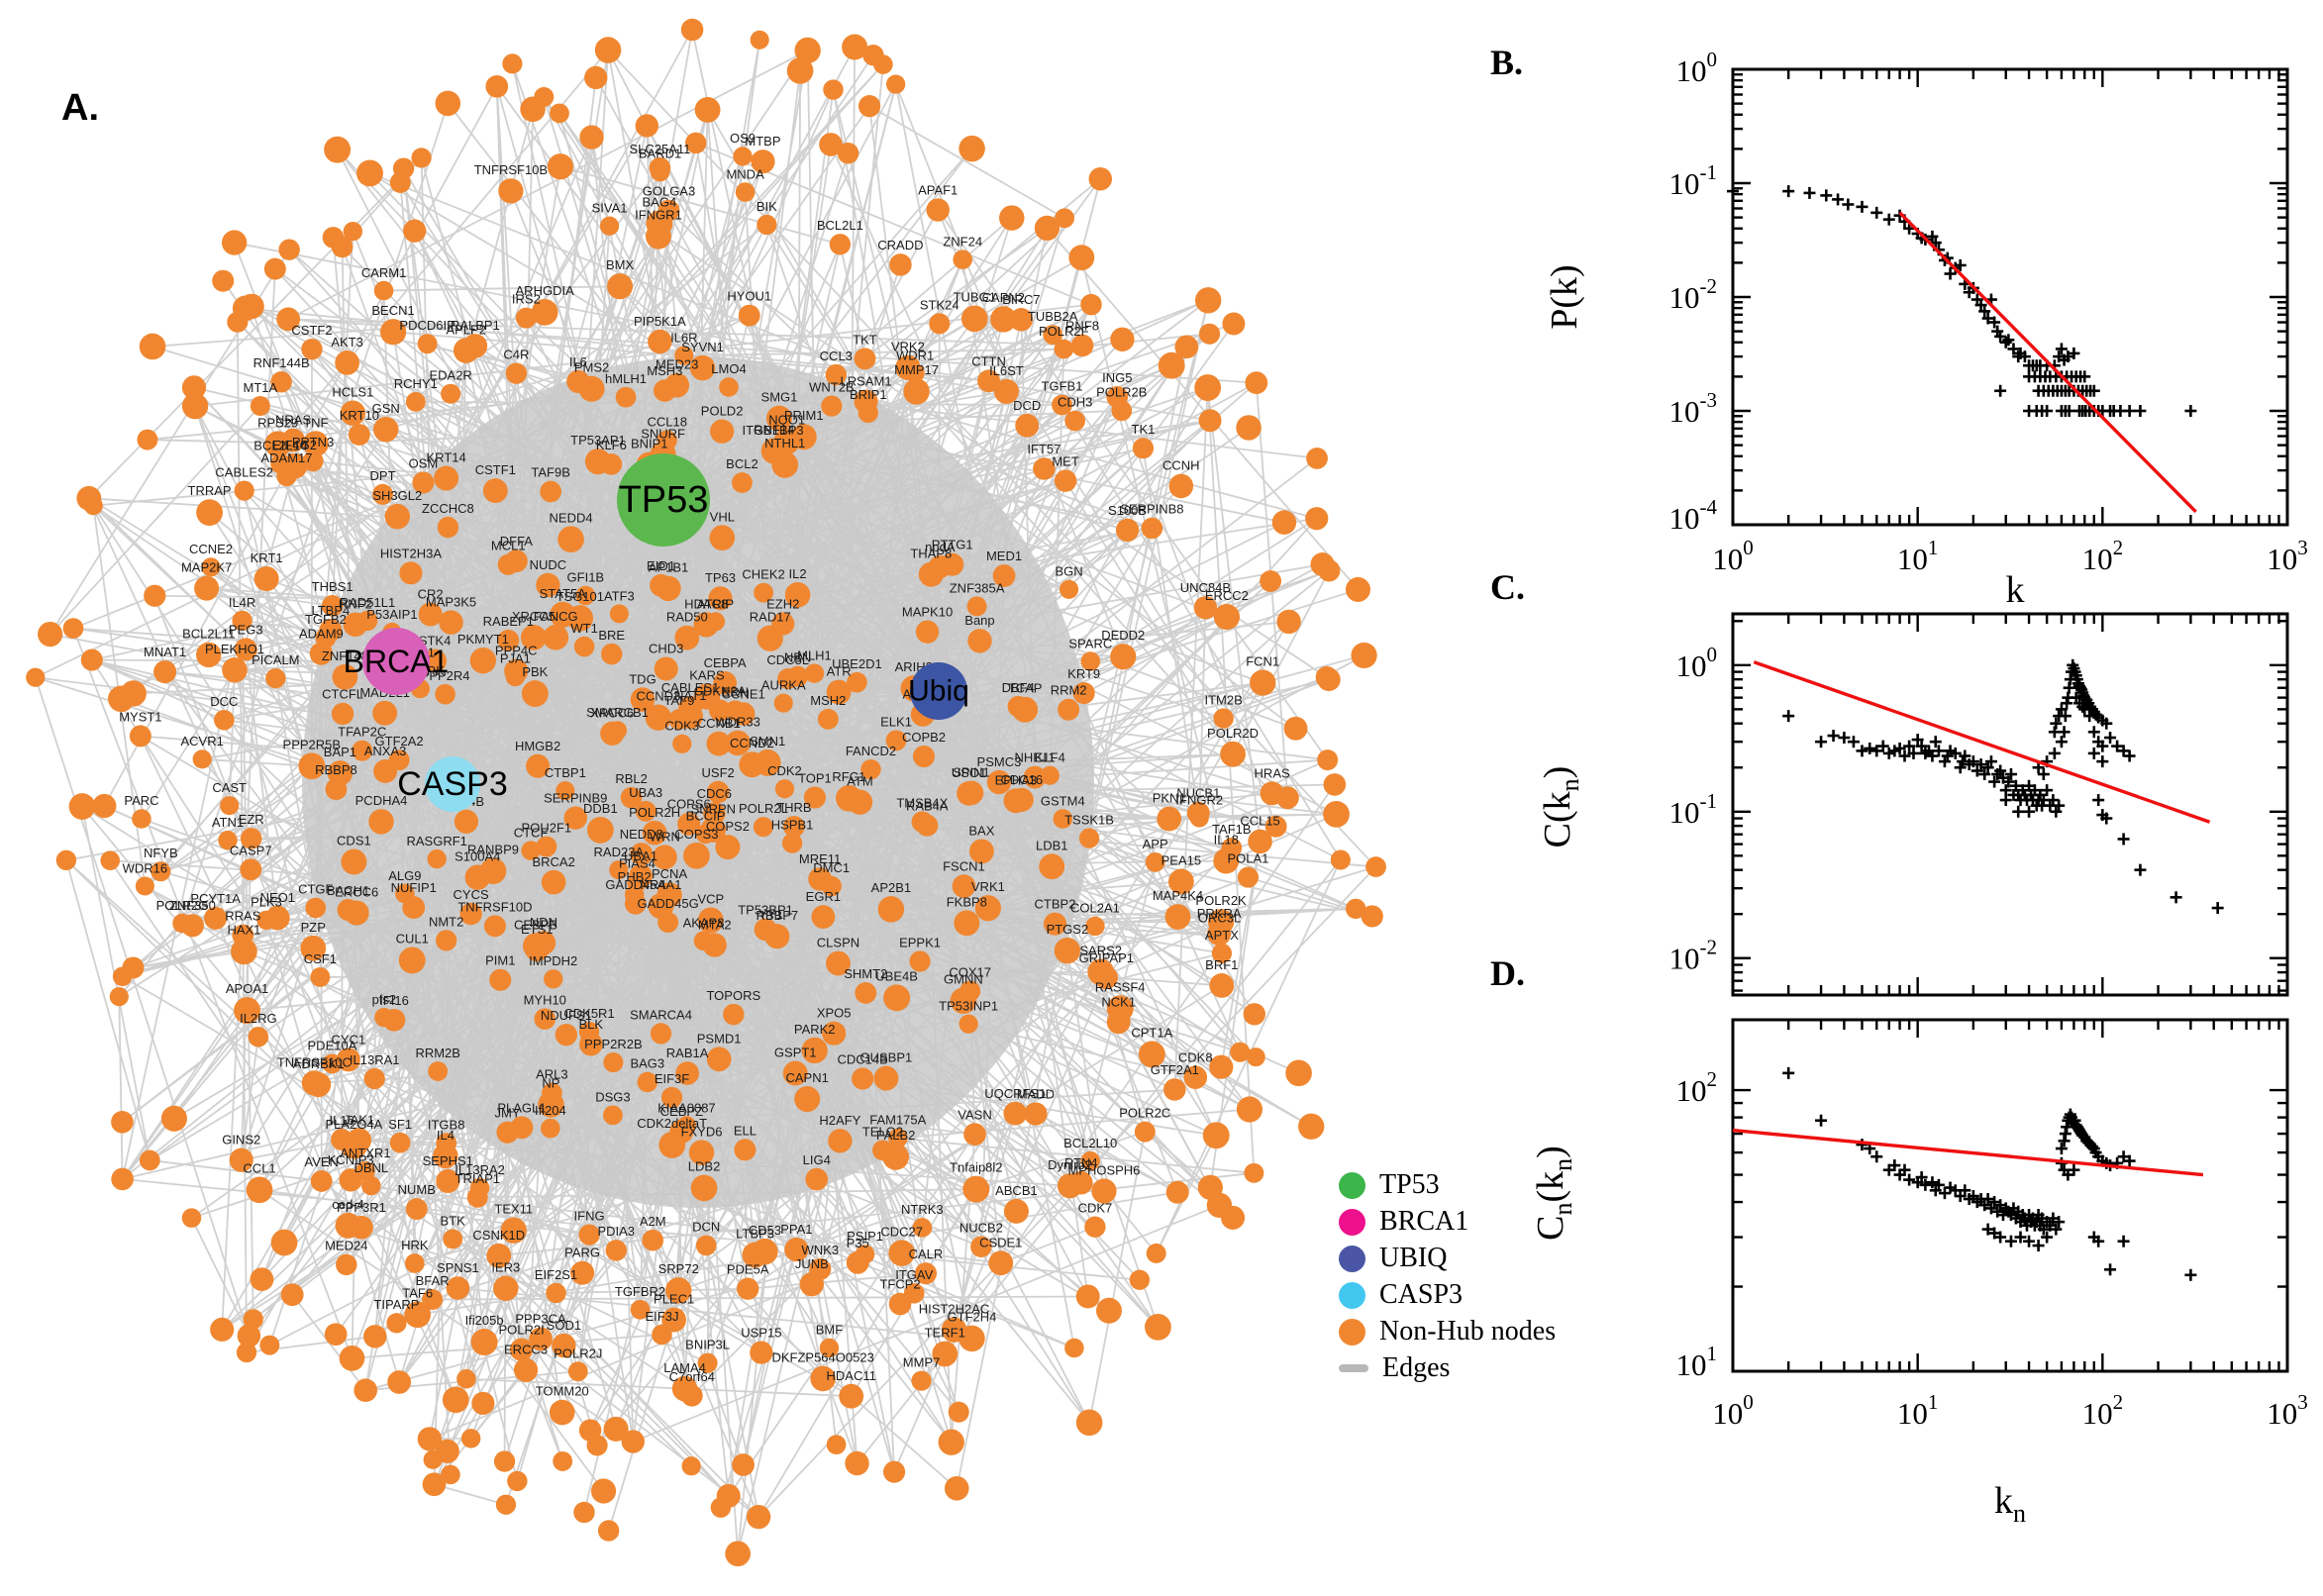  What do you see at coordinates (1352, 1222) in the screenshot?
I see `brca1-swatch-icon` at bounding box center [1352, 1222].